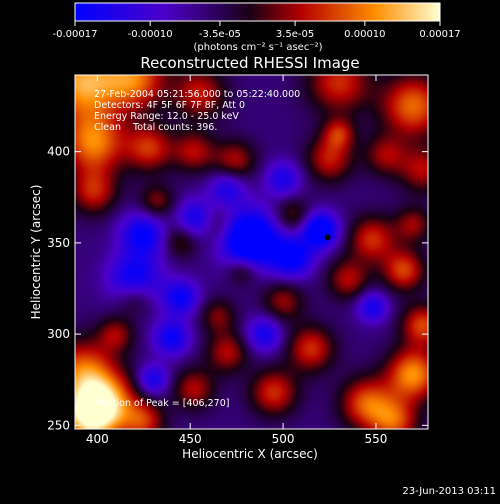  What do you see at coordinates (439, 34) in the screenshot?
I see `colorbar-tick-label: 0.00017` at bounding box center [439, 34].